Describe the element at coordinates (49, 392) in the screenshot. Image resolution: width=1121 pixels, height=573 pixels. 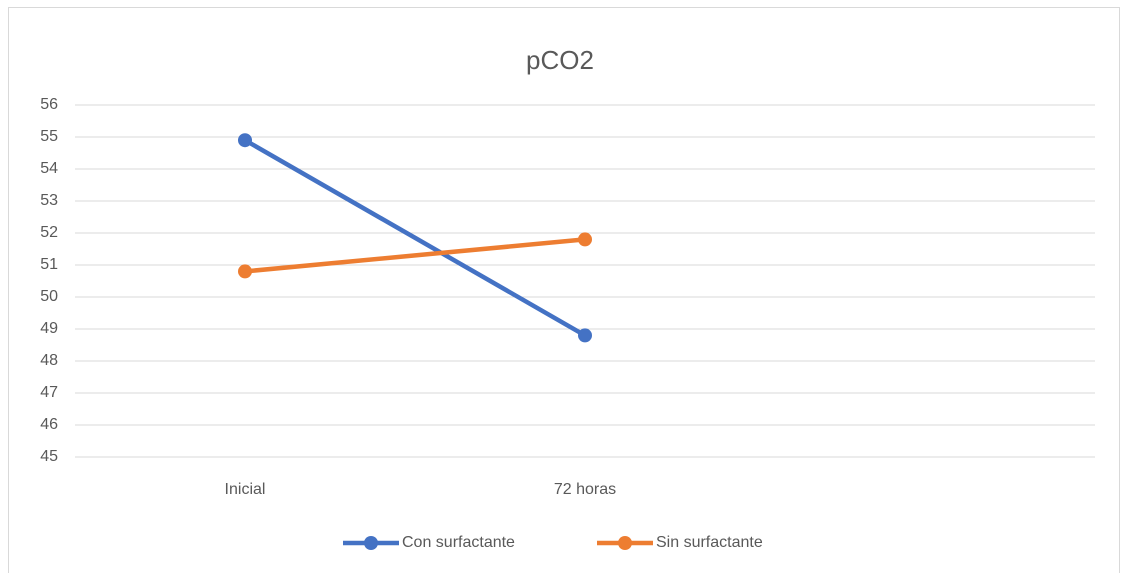
I see `y-tick-label: 47` at that location.